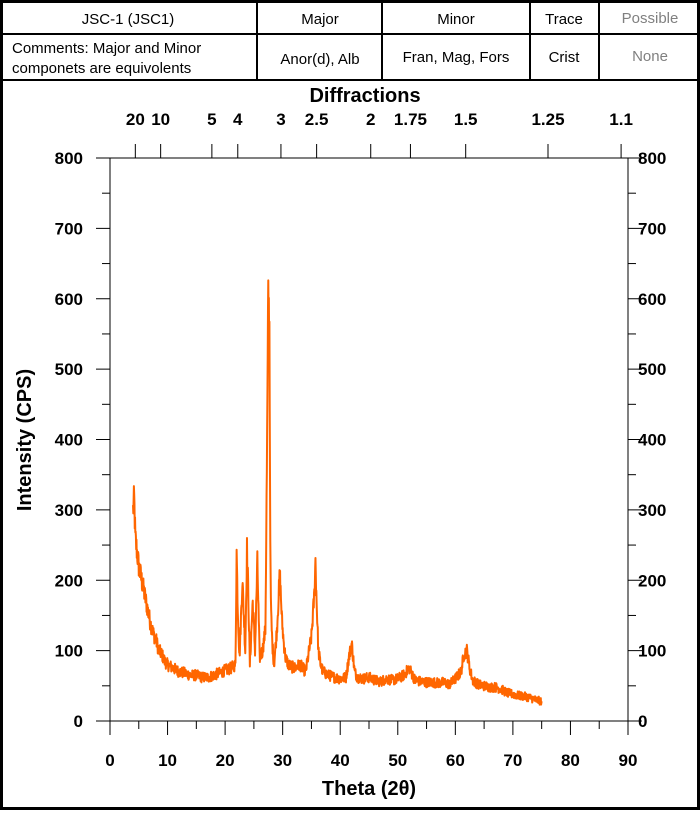  What do you see at coordinates (69, 299) in the screenshot?
I see `y-tick-label-left: 600` at bounding box center [69, 299].